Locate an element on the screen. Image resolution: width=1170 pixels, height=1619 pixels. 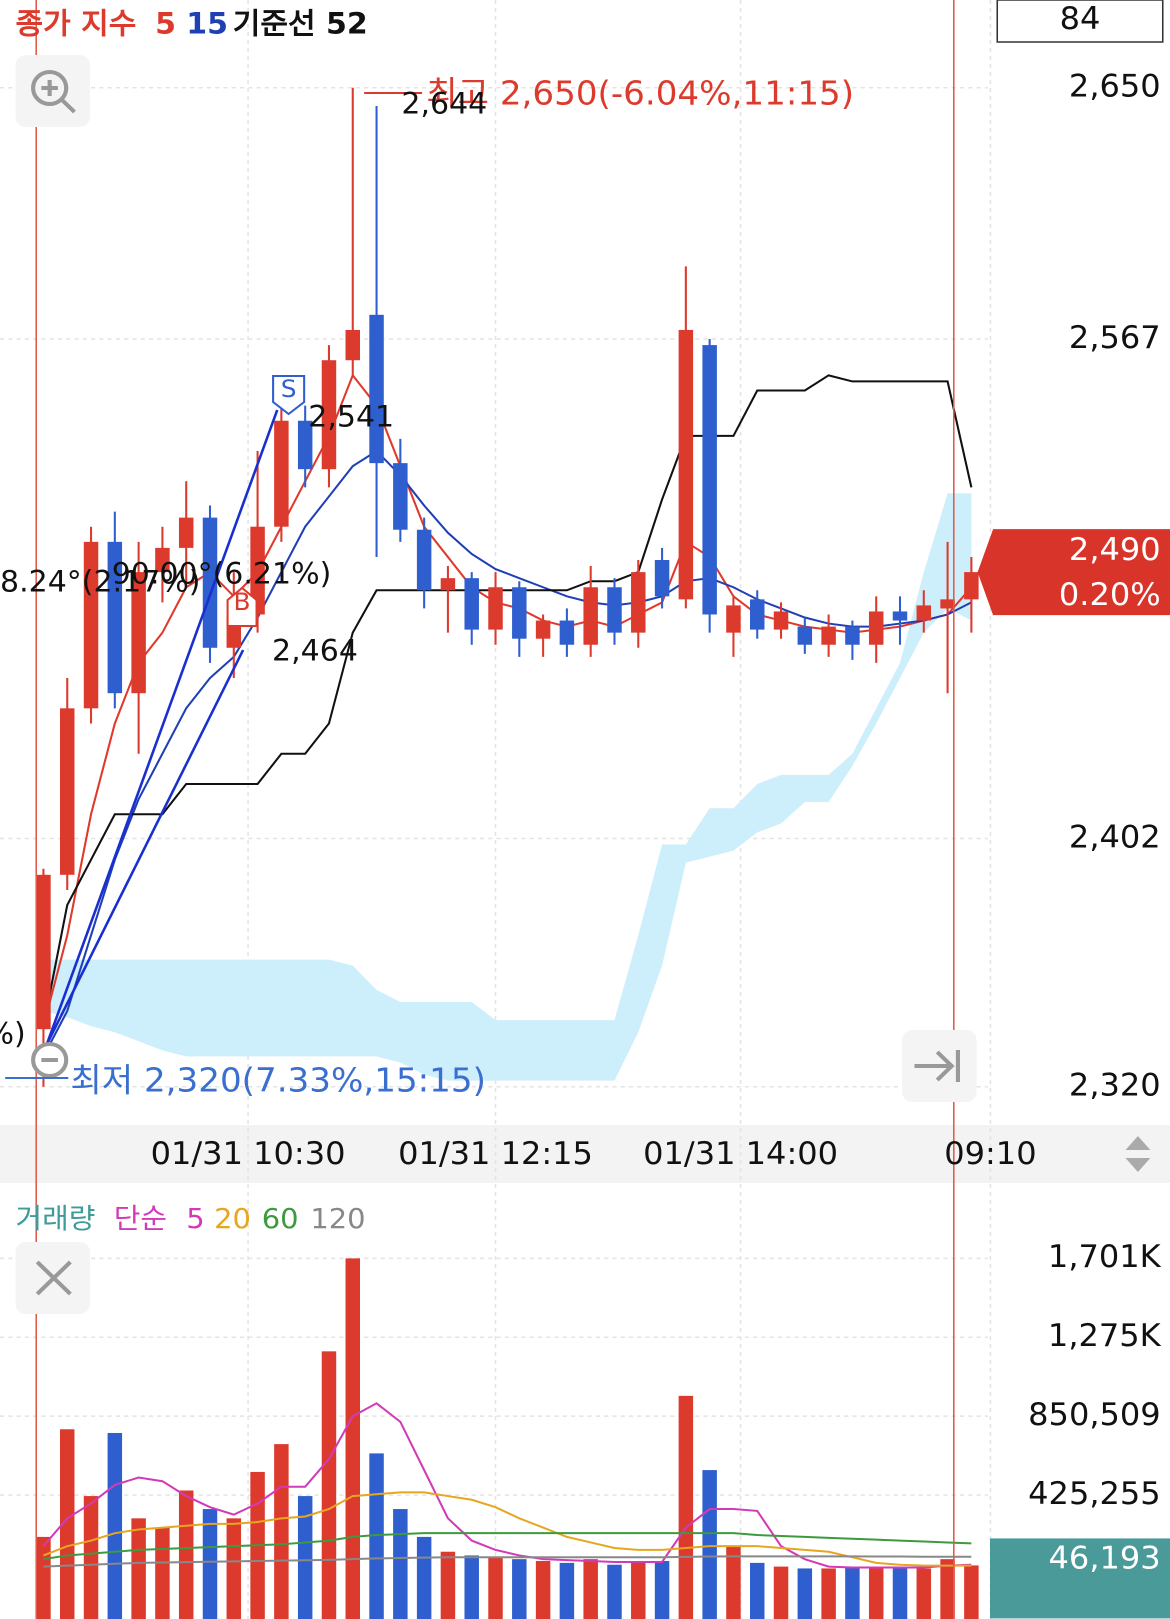
buy-marker is located at coordinates (242, 606).